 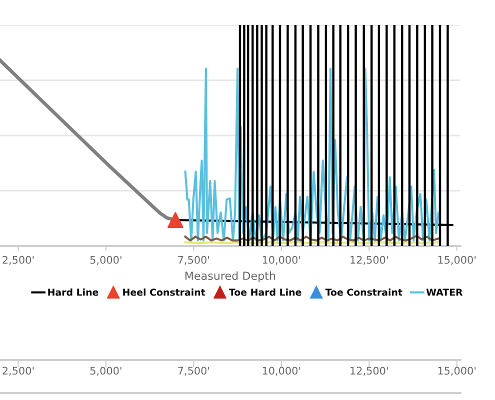 I want to click on x2-tick-label: 15,000', so click(x=457, y=260).